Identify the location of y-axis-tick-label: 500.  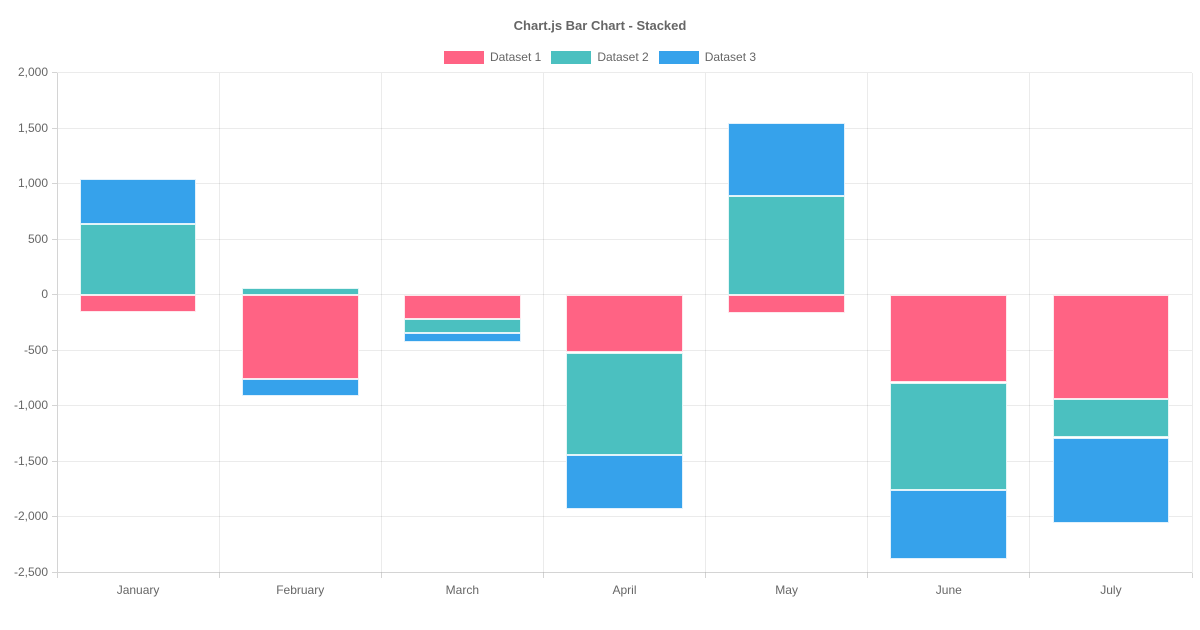
(37, 238).